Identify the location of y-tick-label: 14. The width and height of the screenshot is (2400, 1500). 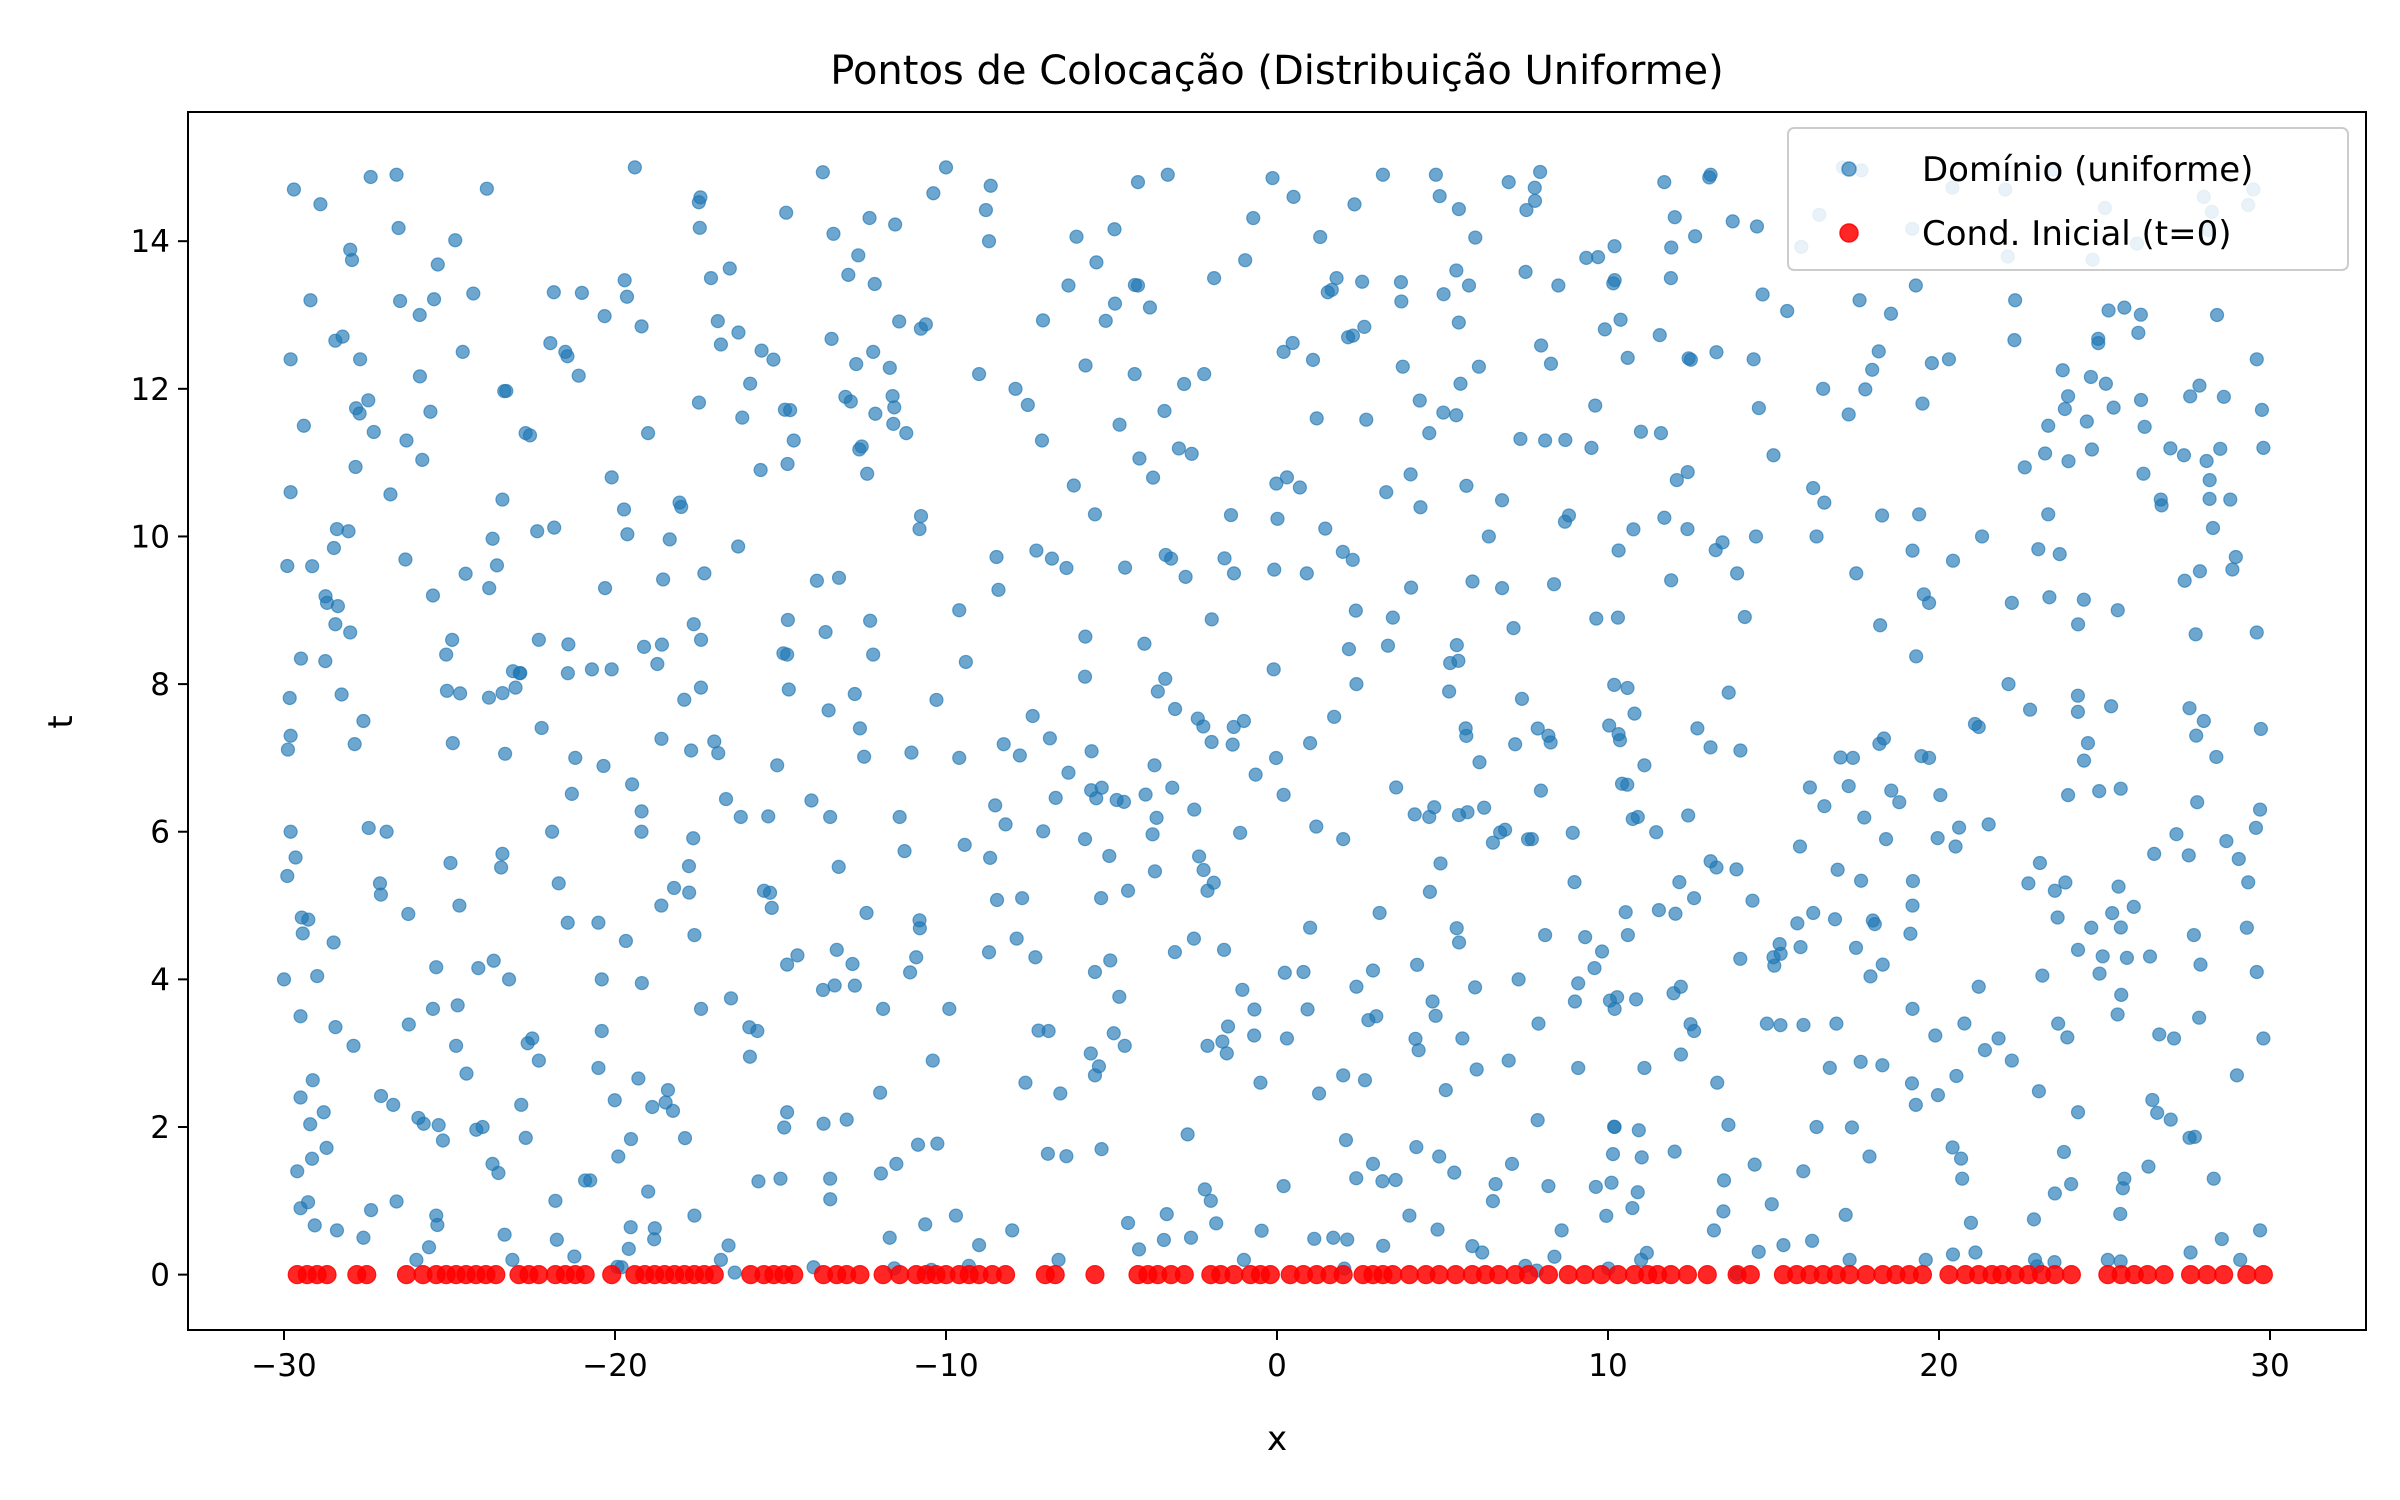
(150, 242).